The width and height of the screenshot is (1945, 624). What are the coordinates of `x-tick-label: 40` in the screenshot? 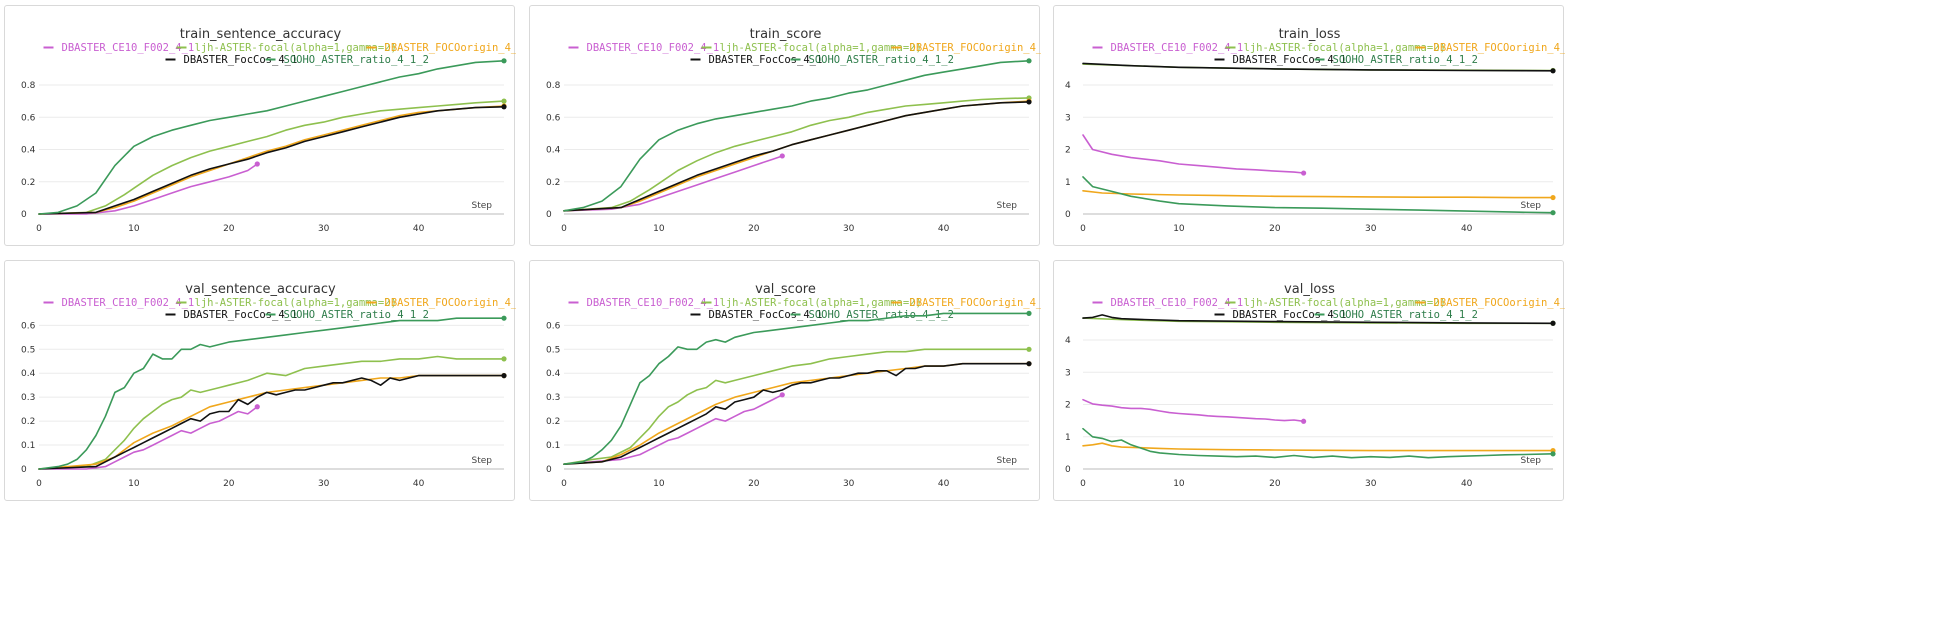 It's located at (419, 484).